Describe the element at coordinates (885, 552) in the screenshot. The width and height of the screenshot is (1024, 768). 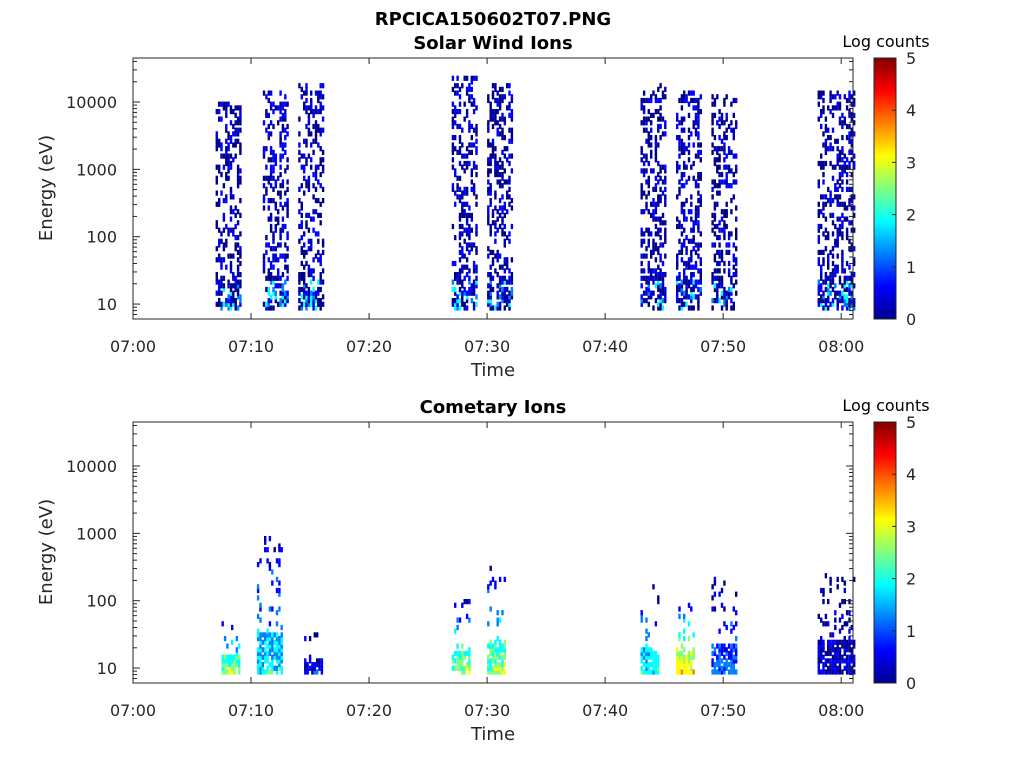
I see `colorbar-gradient` at that location.